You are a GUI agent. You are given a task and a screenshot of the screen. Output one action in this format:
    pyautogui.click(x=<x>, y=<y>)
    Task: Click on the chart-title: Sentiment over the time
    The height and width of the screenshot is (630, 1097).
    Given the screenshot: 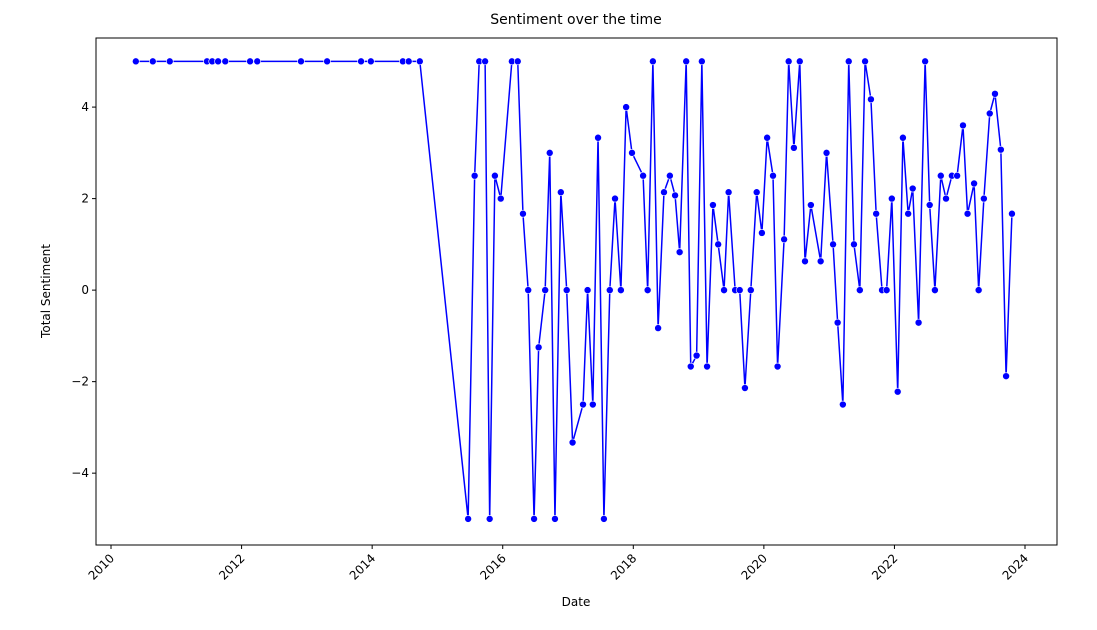 What is the action you would take?
    pyautogui.click(x=576, y=20)
    